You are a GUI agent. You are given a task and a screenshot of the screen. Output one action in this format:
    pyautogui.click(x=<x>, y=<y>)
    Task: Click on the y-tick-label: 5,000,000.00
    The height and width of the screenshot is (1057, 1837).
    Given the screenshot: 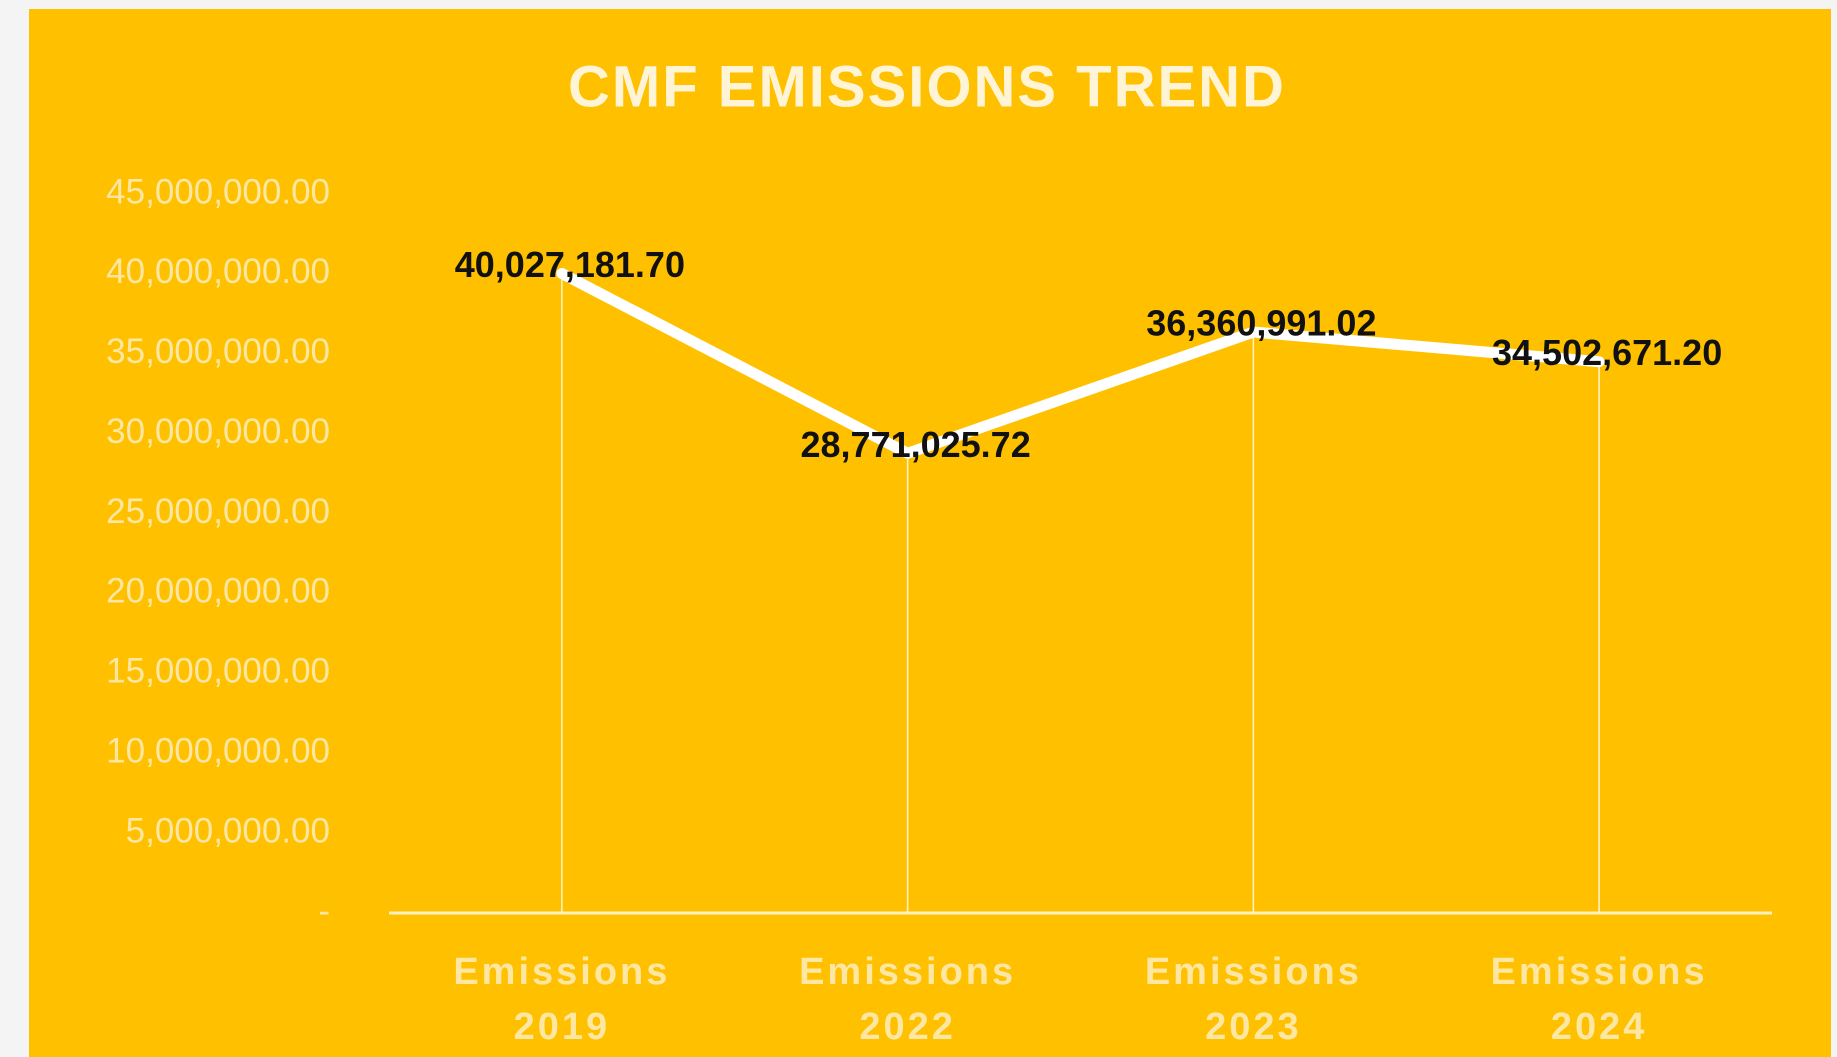 What is the action you would take?
    pyautogui.click(x=228, y=830)
    